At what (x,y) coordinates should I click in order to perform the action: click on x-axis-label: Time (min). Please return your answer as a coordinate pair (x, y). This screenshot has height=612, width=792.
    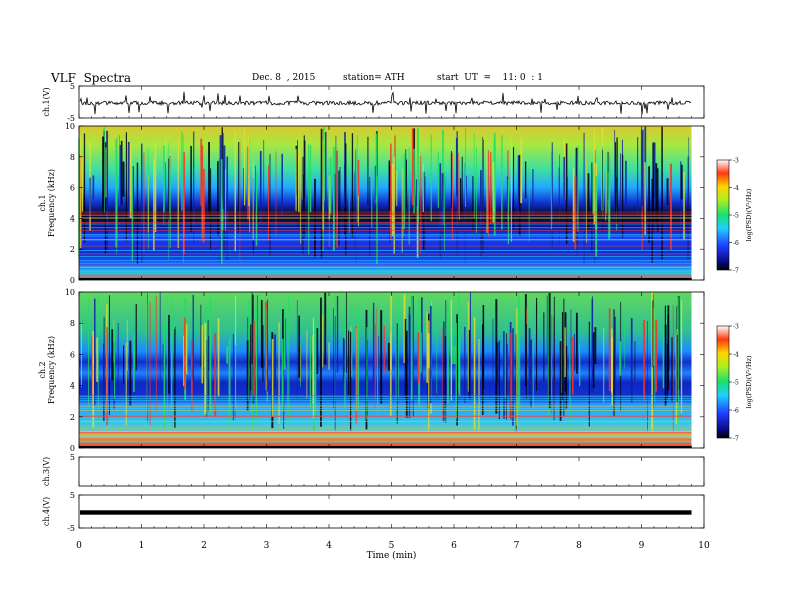
    Looking at the image, I should click on (392, 555).